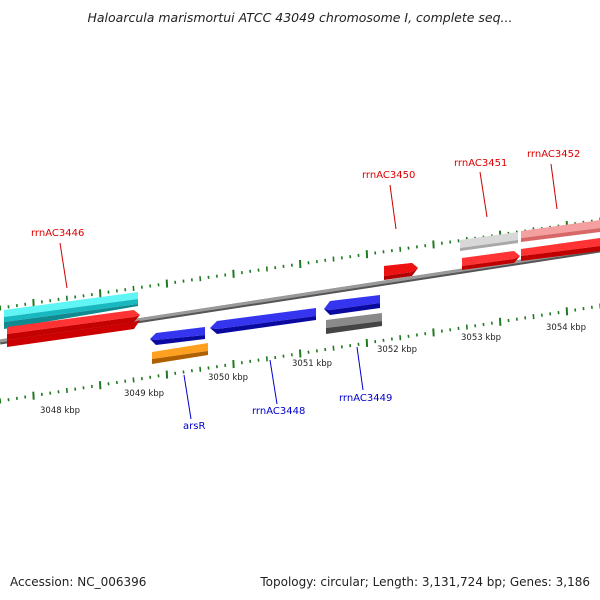  What do you see at coordinates (566, 328) in the screenshot?
I see `axis-label-3054: 3054 kbp` at bounding box center [566, 328].